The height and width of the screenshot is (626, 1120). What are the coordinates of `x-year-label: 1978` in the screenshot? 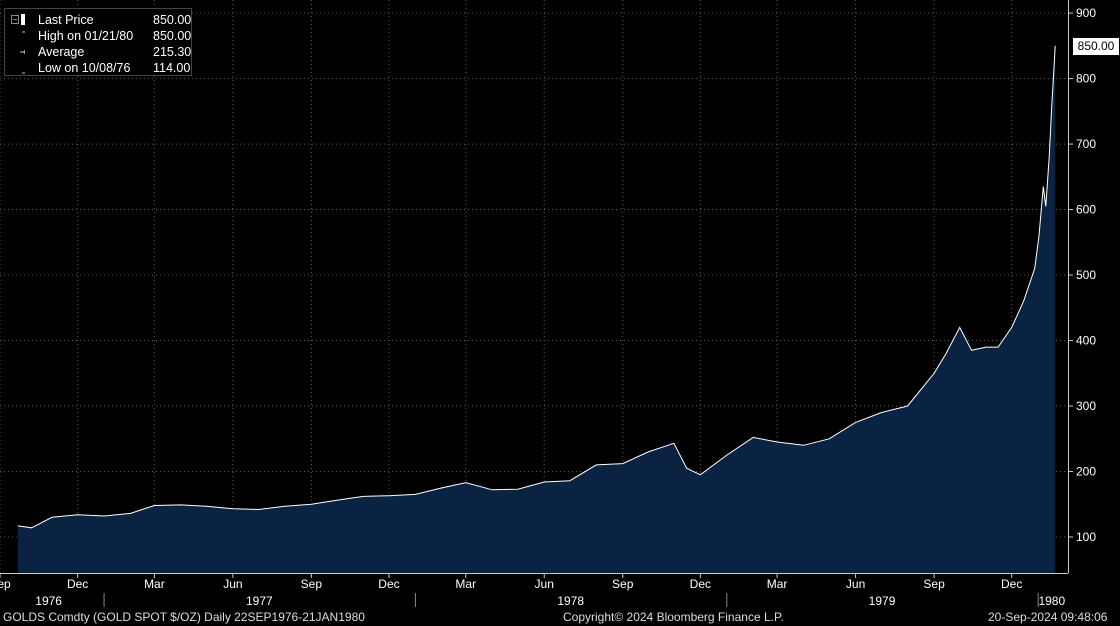 It's located at (570, 601).